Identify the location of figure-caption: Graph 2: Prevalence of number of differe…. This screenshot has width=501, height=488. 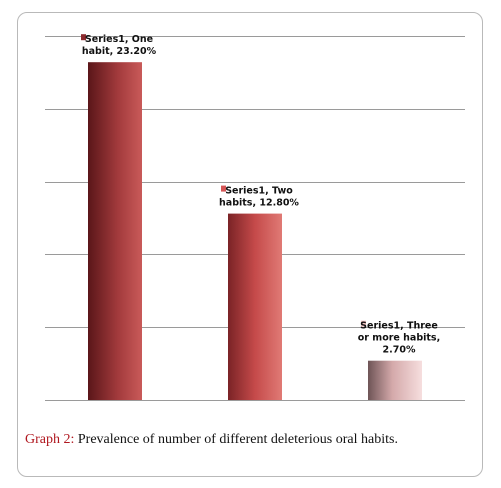
(255, 440).